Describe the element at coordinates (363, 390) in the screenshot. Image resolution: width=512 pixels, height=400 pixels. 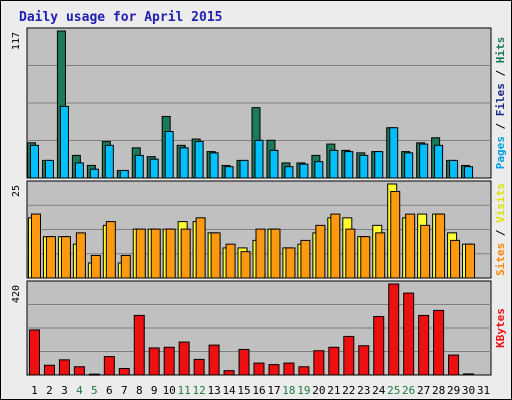
I see `x-tick-label: 23` at that location.